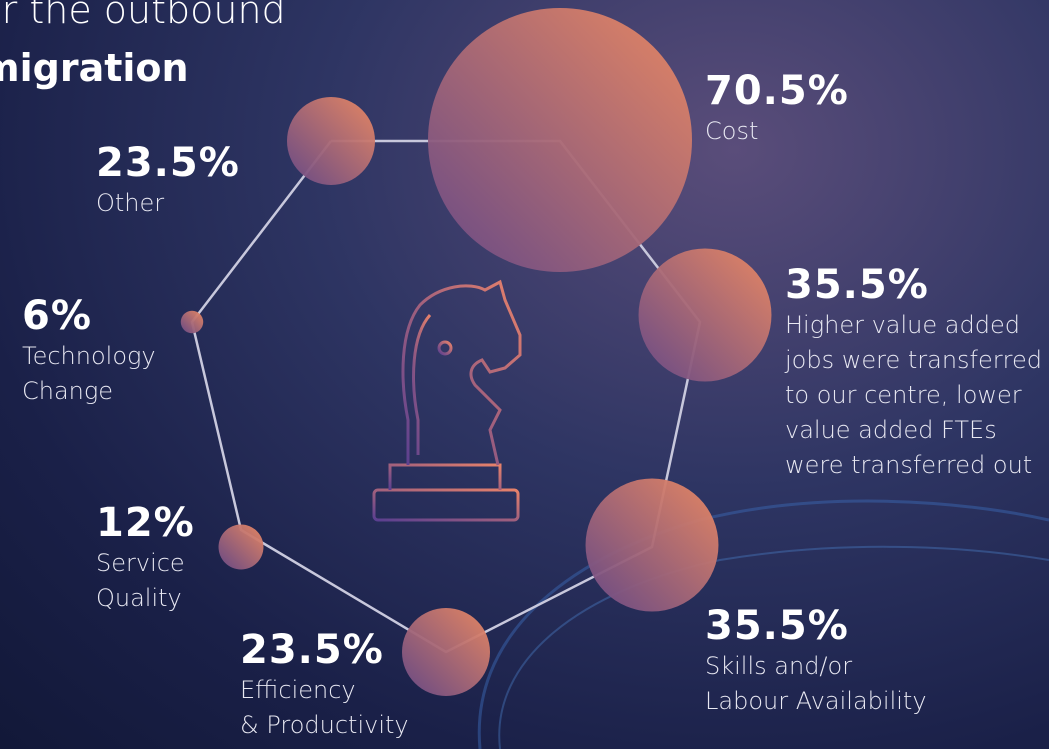 The height and width of the screenshot is (749, 1049). I want to click on bubble-label: 23.5% Efficiency & Productivity, so click(324, 685).